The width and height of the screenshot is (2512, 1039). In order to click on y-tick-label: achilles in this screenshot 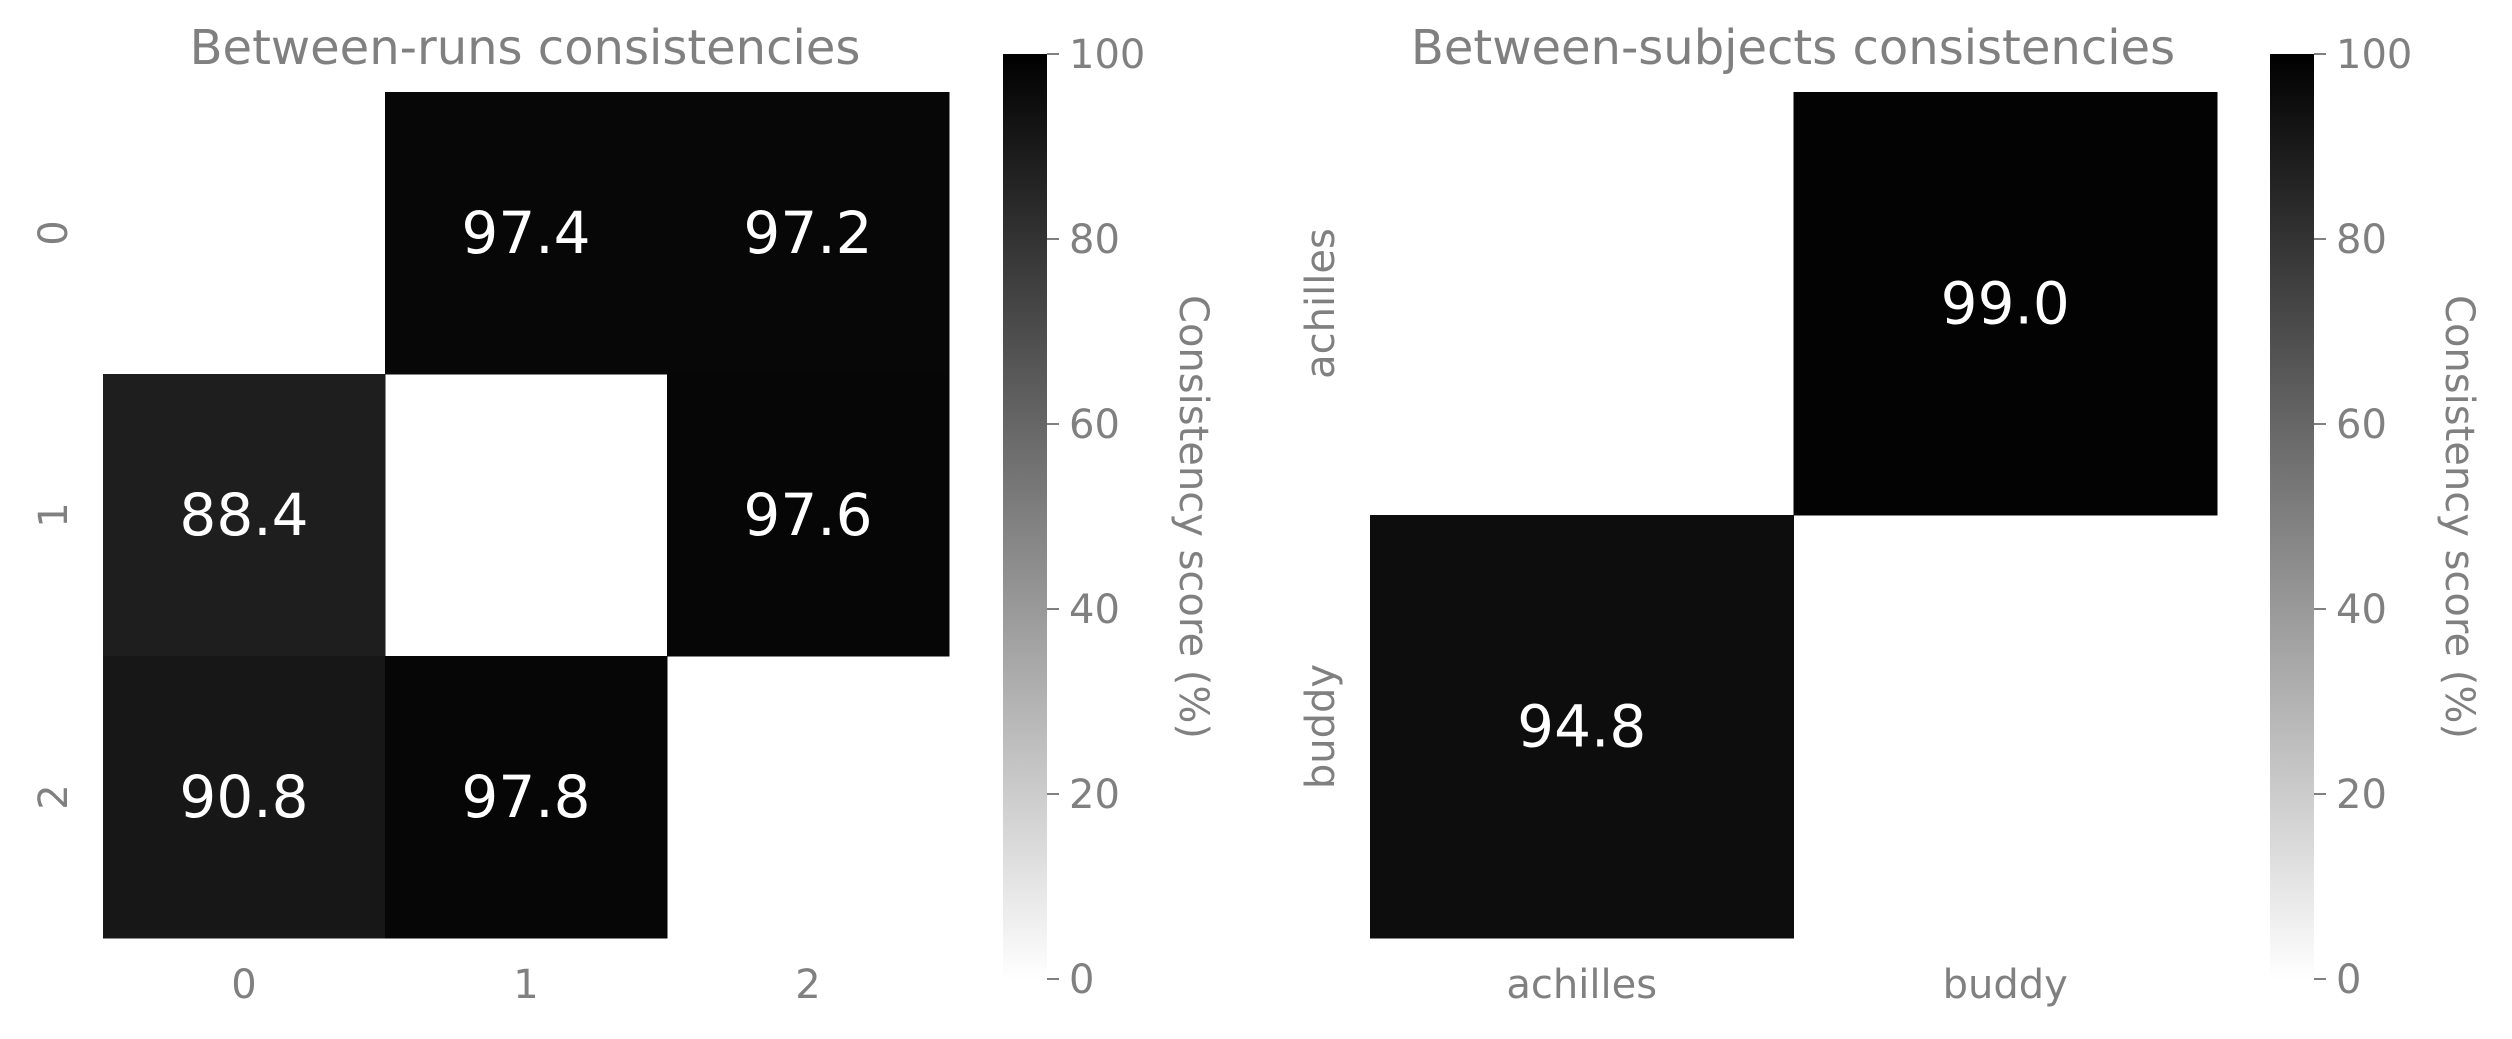, I will do `click(1321, 303)`.